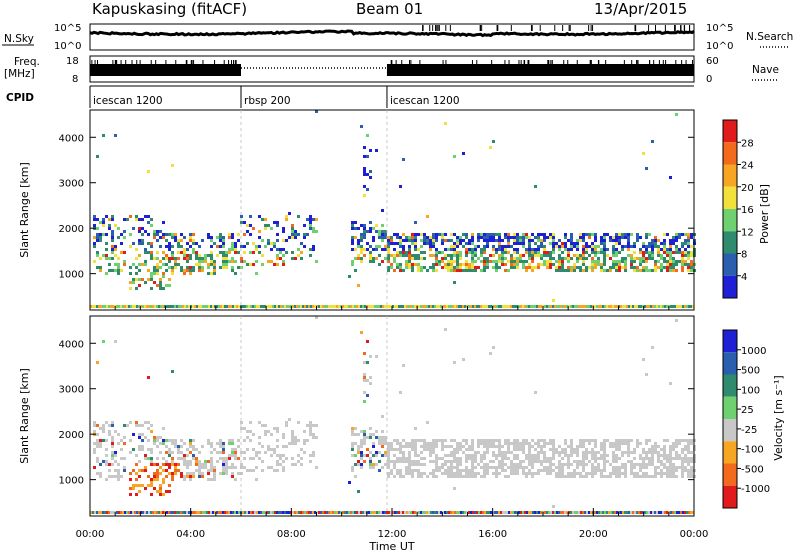 This screenshot has height=558, width=800. What do you see at coordinates (747, 210) in the screenshot?
I see `colorbar-tick-label: 16` at bounding box center [747, 210].